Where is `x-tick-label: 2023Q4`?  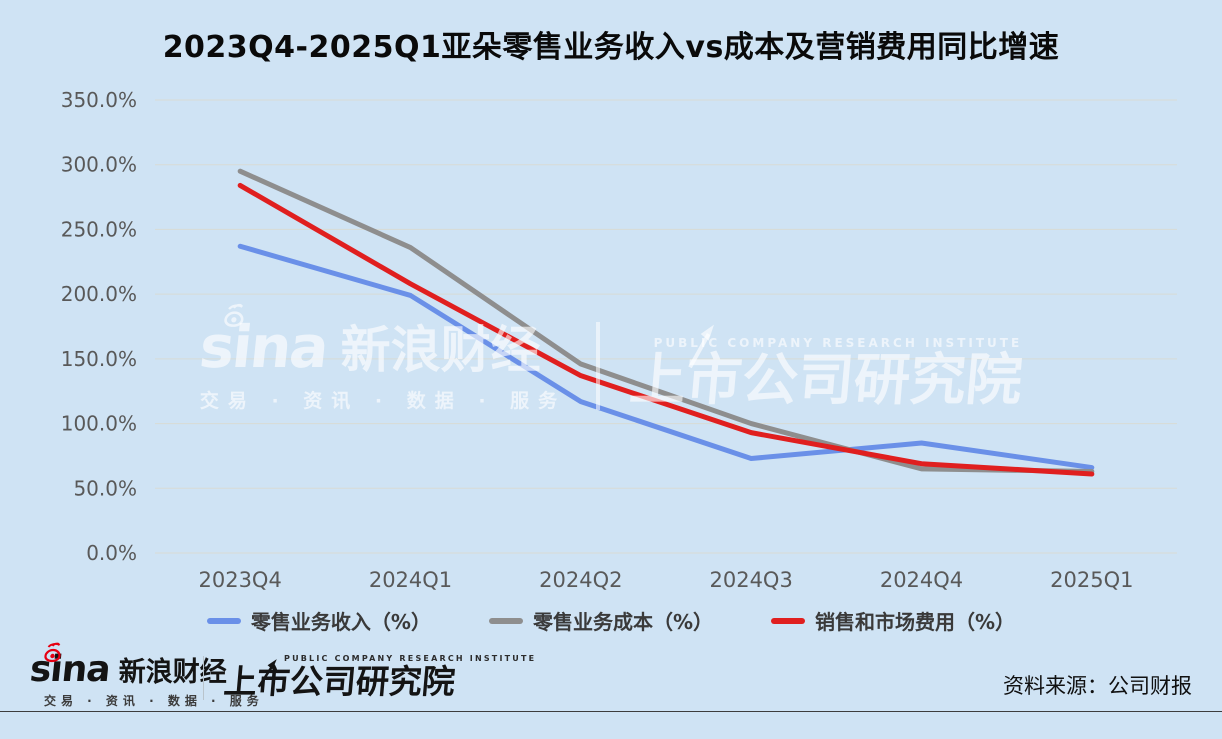
x-tick-label: 2023Q4 is located at coordinates (239, 580).